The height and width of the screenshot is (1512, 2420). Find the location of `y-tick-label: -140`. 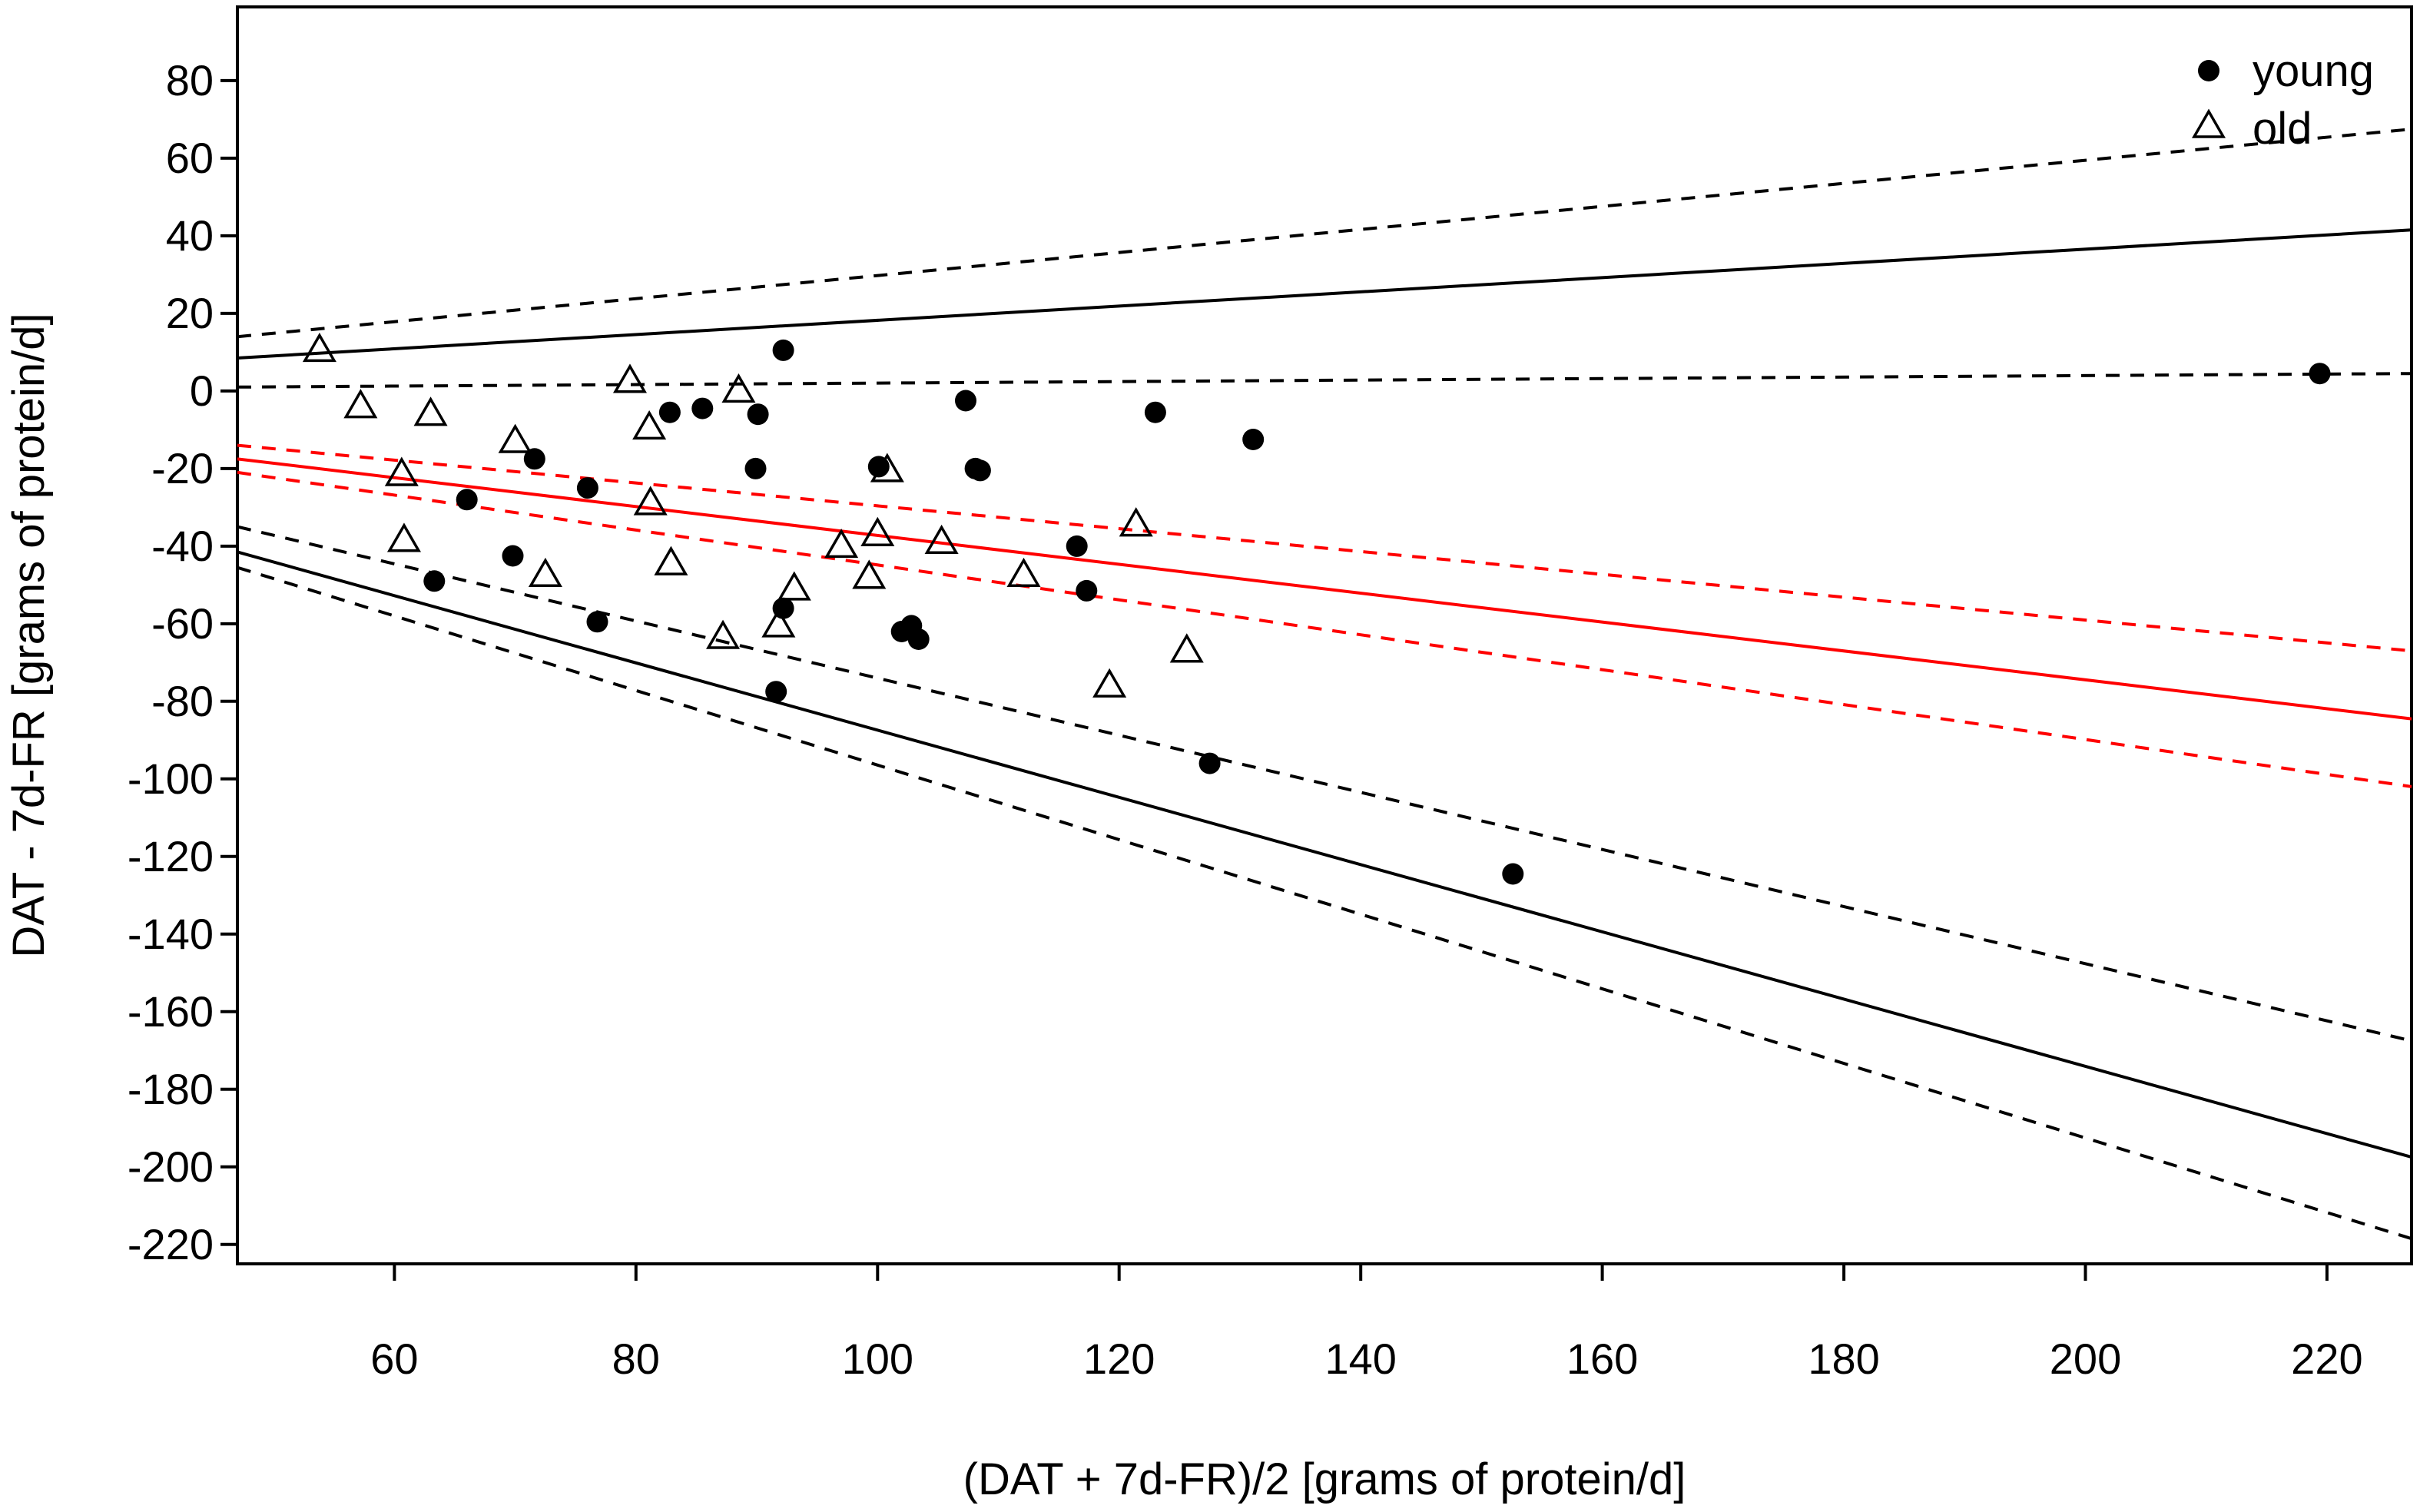

y-tick-label: -140 is located at coordinates (171, 934).